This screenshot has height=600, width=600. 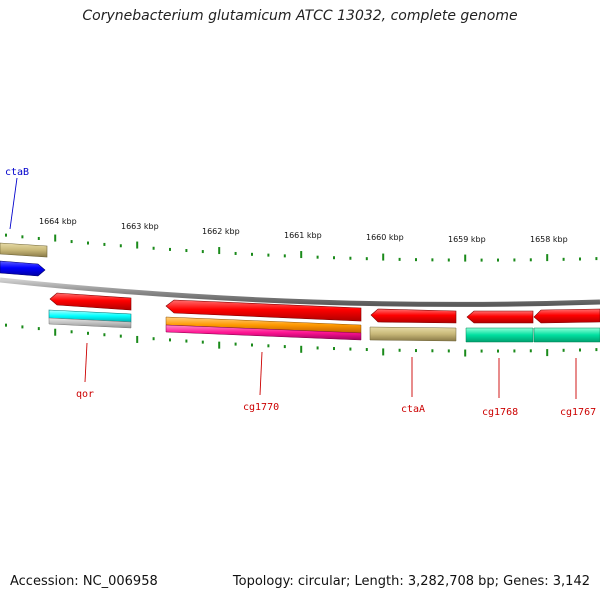 What do you see at coordinates (140, 226) in the screenshot?
I see `scale-label-1663: 1663 kbp` at bounding box center [140, 226].